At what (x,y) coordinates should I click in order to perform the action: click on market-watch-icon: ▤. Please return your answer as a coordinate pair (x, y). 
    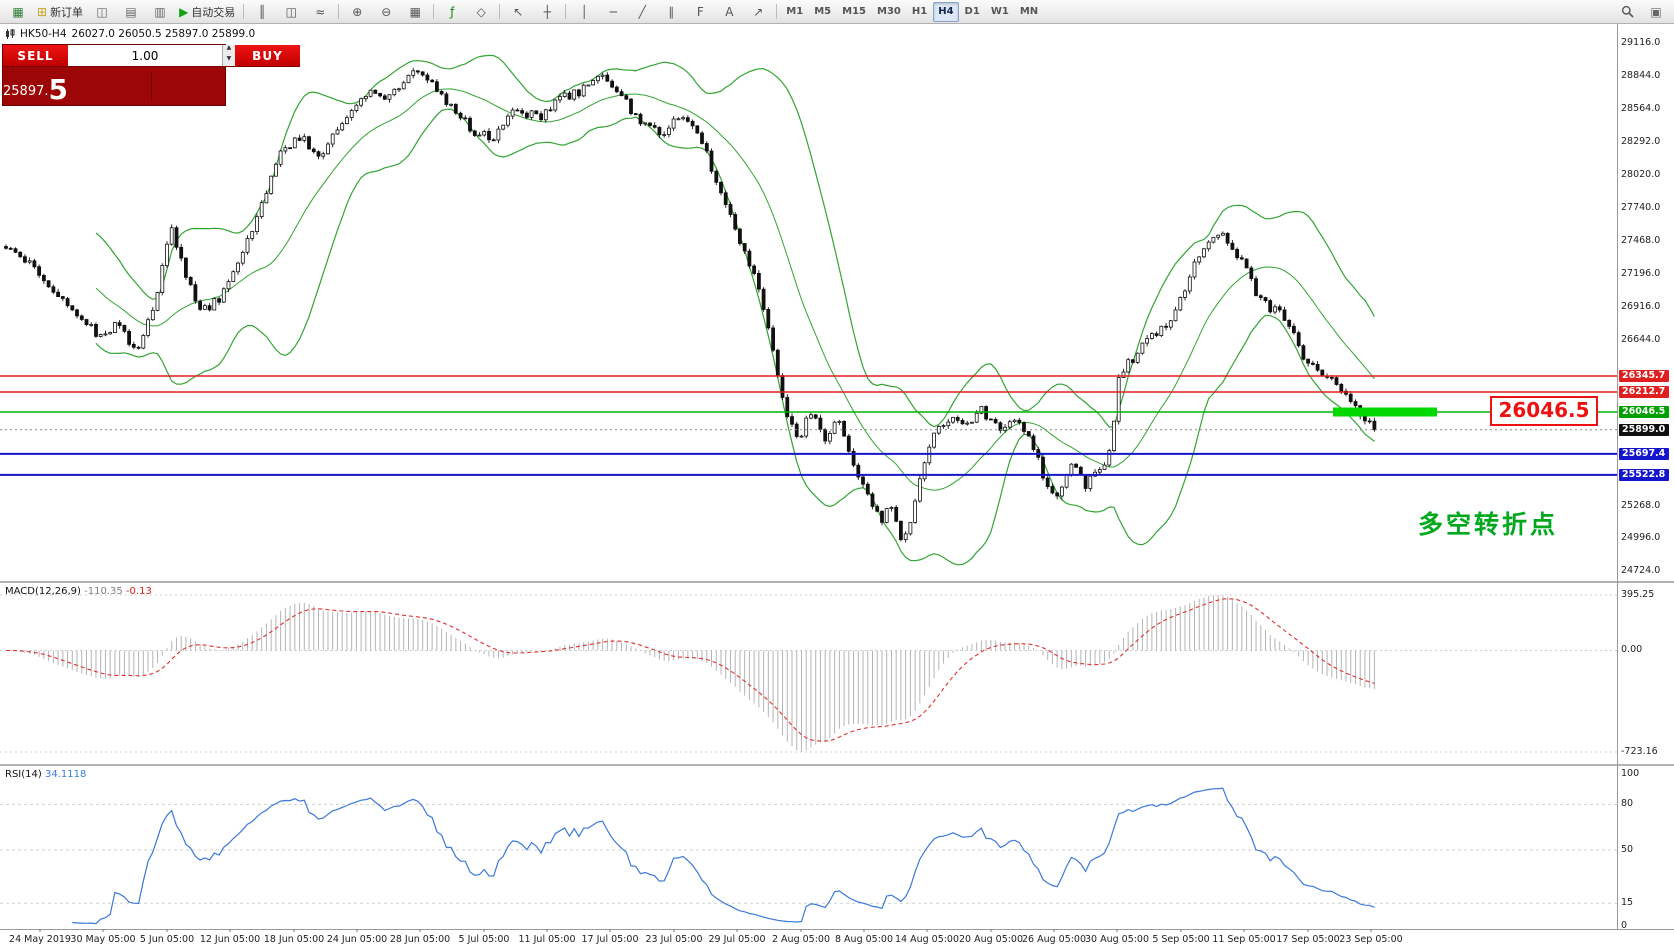
    Looking at the image, I should click on (131, 11).